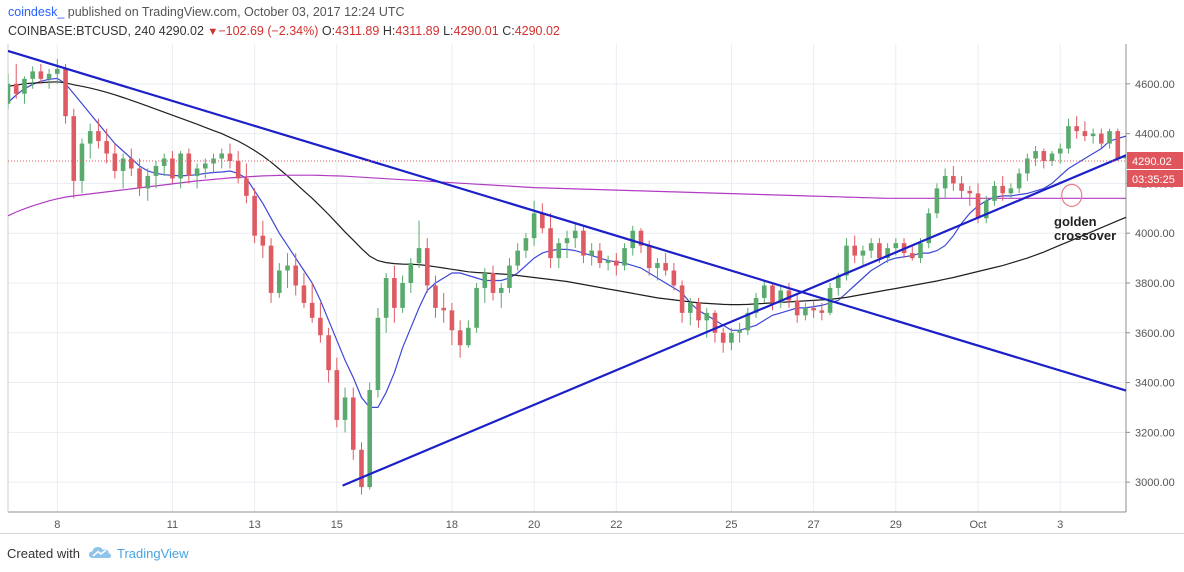 This screenshot has width=1184, height=572. What do you see at coordinates (1075, 221) in the screenshot?
I see `annotation-text: golden` at bounding box center [1075, 221].